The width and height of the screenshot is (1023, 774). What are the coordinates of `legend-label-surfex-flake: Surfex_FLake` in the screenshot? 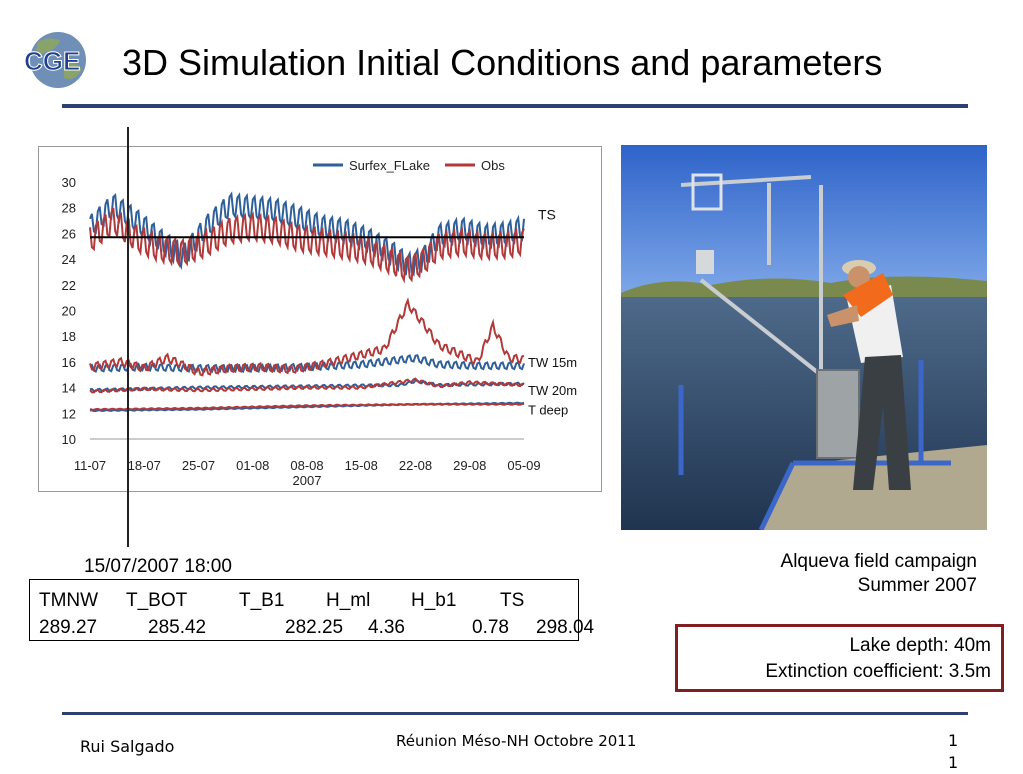 It's located at (389, 165).